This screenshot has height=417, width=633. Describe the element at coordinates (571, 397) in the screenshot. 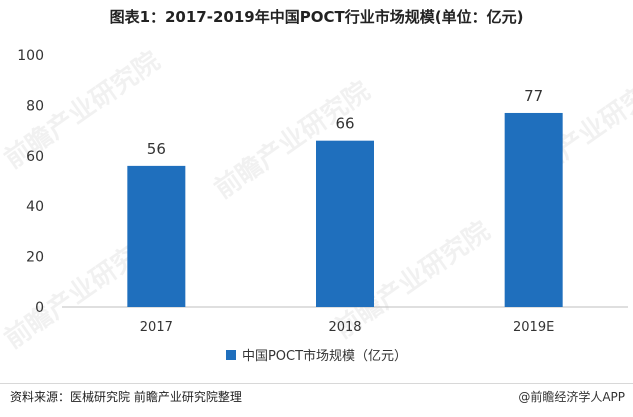

I see `brand-credit: @前瞻经济学人APP` at that location.